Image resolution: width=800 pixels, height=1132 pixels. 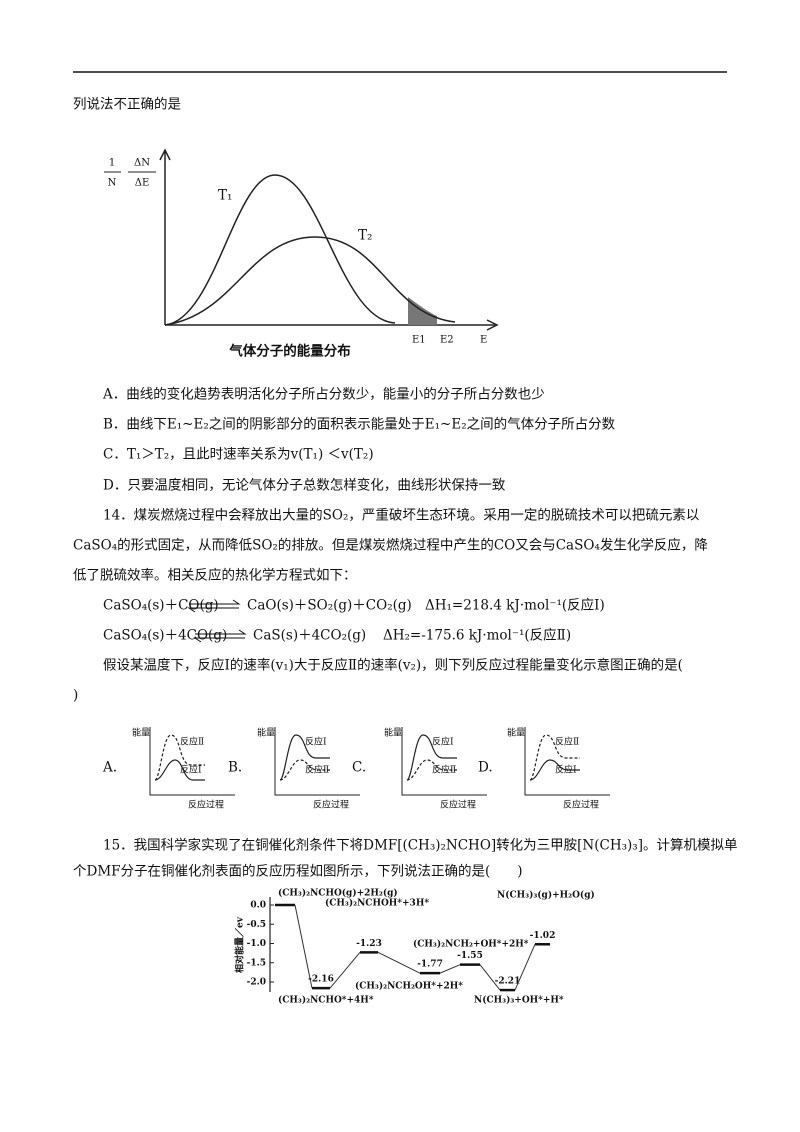 I want to click on y-tick-label: -0.5, so click(x=256, y=925).